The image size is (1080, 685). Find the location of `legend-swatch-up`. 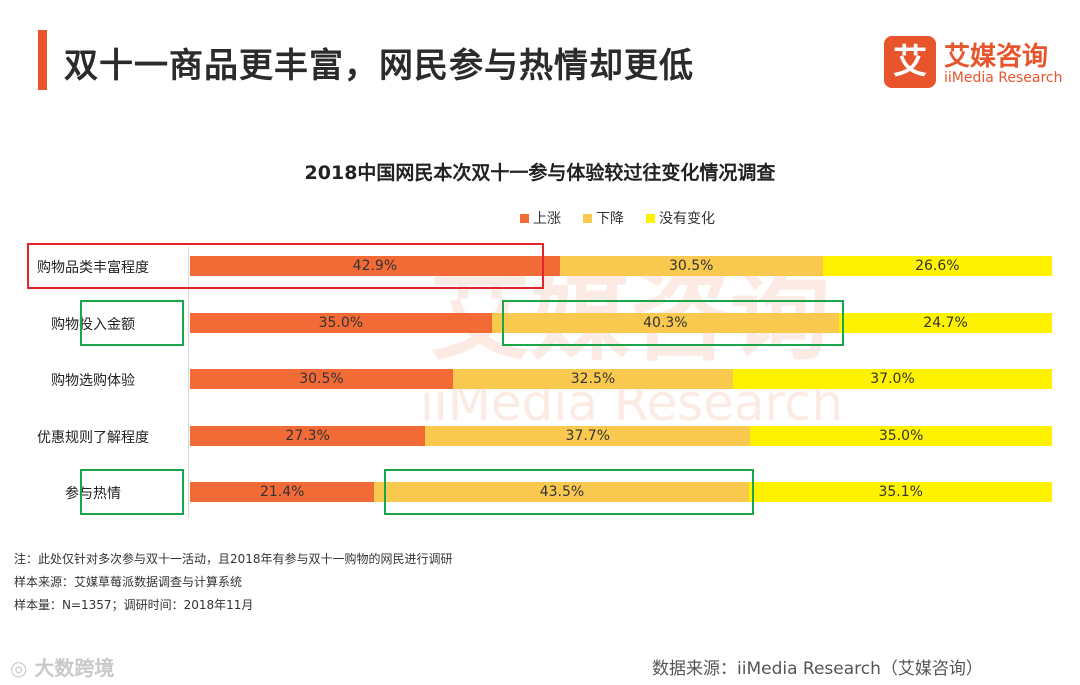

legend-swatch-up is located at coordinates (524, 218).